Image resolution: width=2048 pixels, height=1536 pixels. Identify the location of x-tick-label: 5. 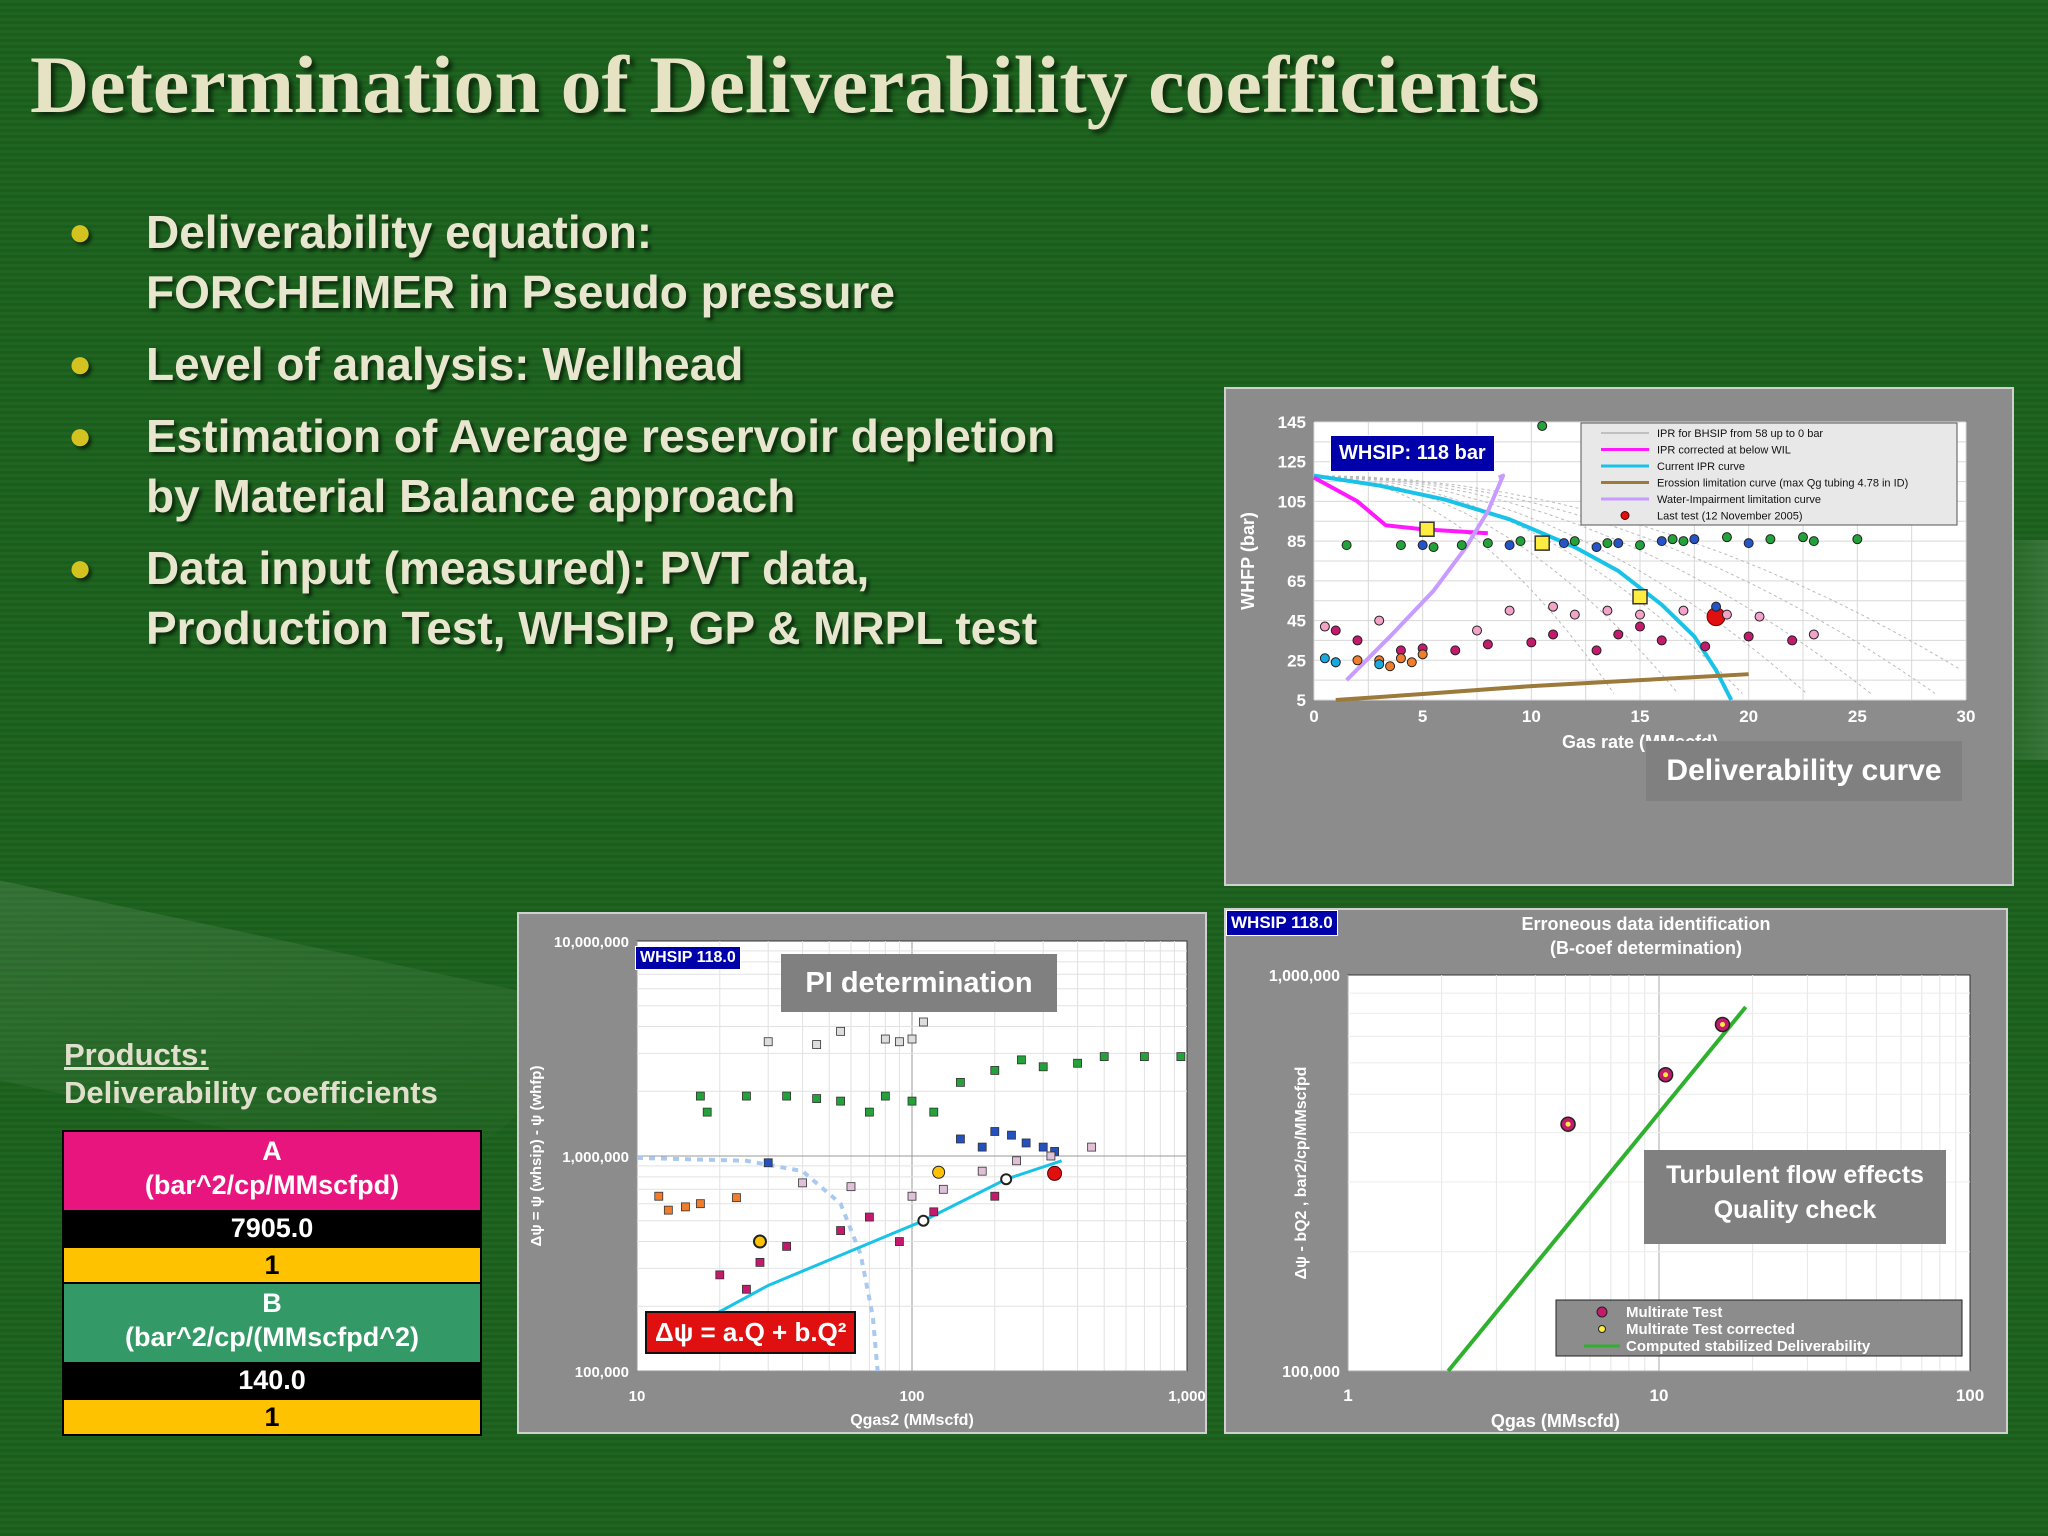
(1422, 716).